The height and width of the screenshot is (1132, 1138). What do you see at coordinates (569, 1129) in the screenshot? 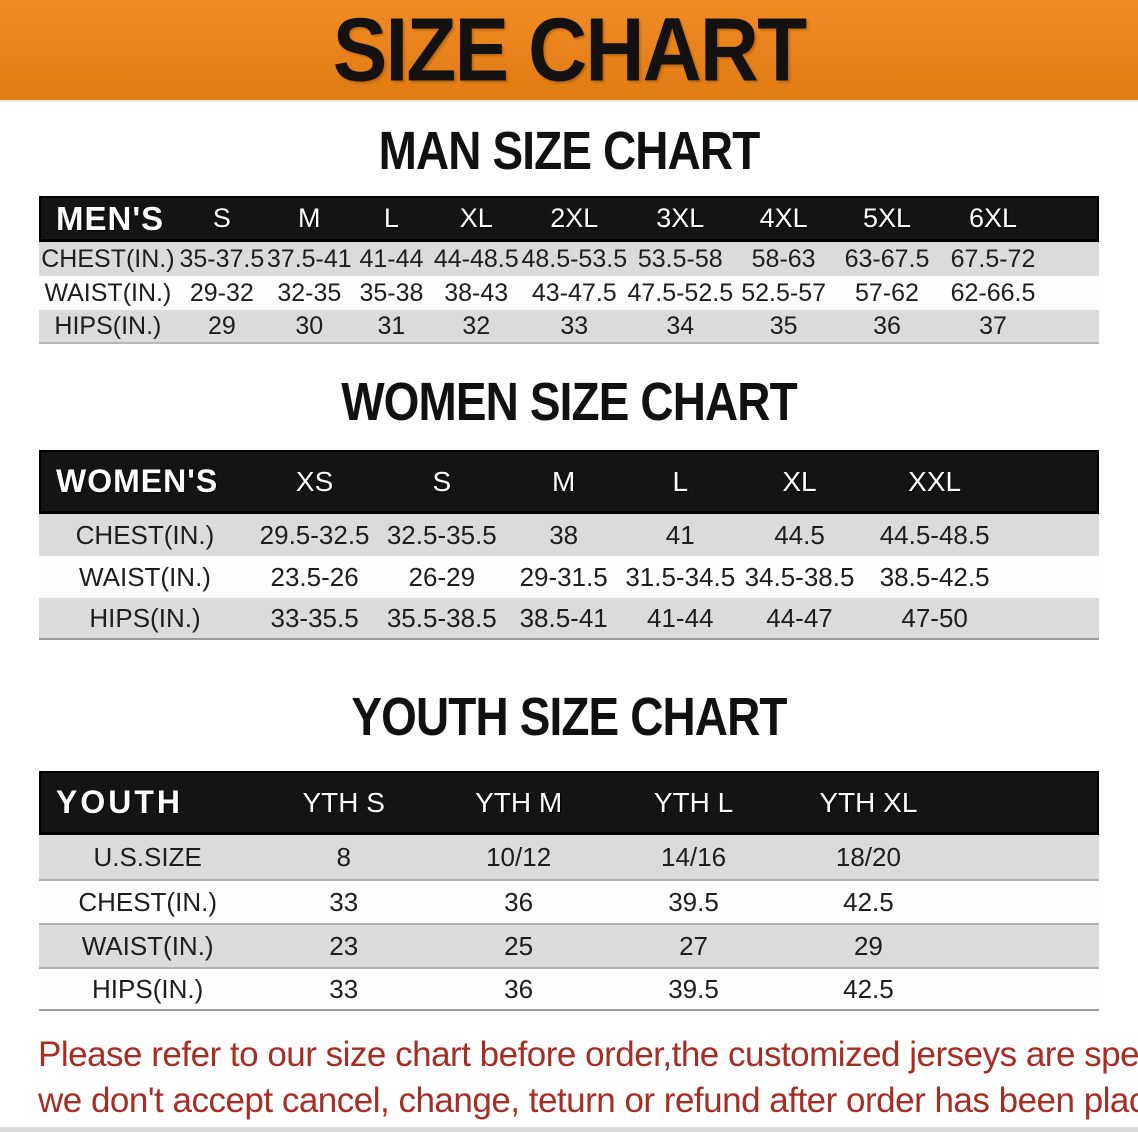
I see `bottom-edge-strip` at bounding box center [569, 1129].